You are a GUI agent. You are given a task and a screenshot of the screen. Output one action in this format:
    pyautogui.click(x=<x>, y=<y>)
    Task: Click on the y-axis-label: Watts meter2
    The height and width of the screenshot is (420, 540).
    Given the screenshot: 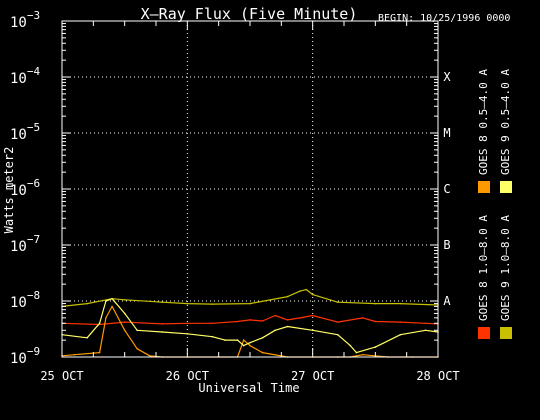 What is the action you would take?
    pyautogui.click(x=9, y=190)
    